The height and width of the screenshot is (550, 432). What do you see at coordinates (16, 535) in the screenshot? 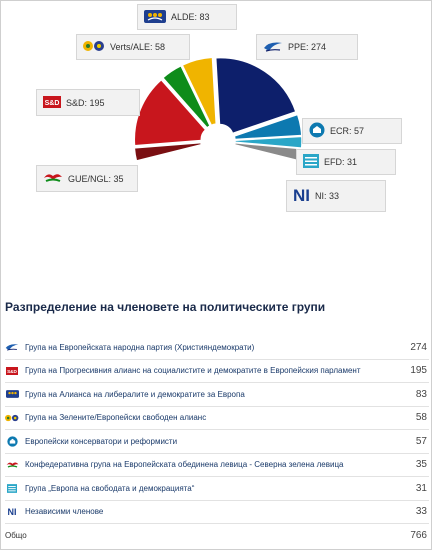
I see `total-label: Общо` at bounding box center [16, 535].